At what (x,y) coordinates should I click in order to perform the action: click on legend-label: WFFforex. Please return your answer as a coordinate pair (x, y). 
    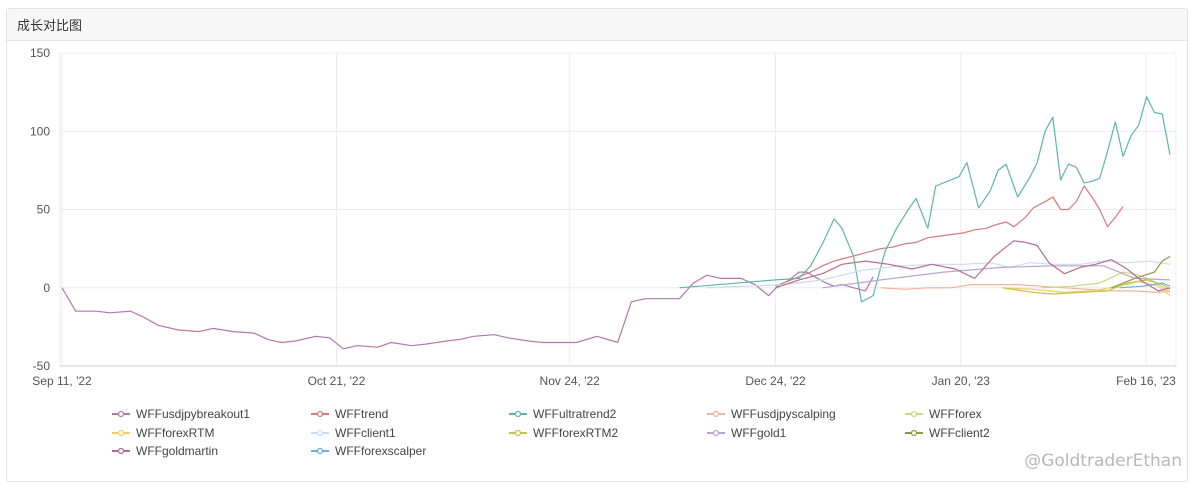
    Looking at the image, I should click on (955, 414).